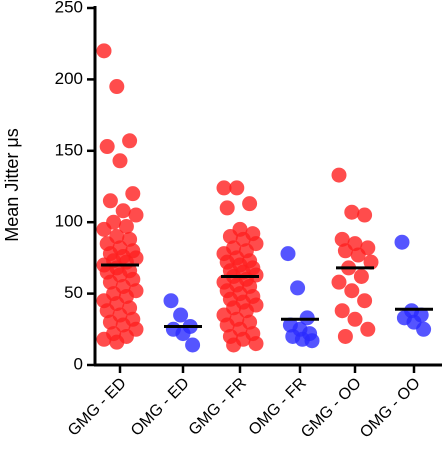 The height and width of the screenshot is (464, 447). What do you see at coordinates (78, 363) in the screenshot?
I see `y-tick-label: 0` at bounding box center [78, 363].